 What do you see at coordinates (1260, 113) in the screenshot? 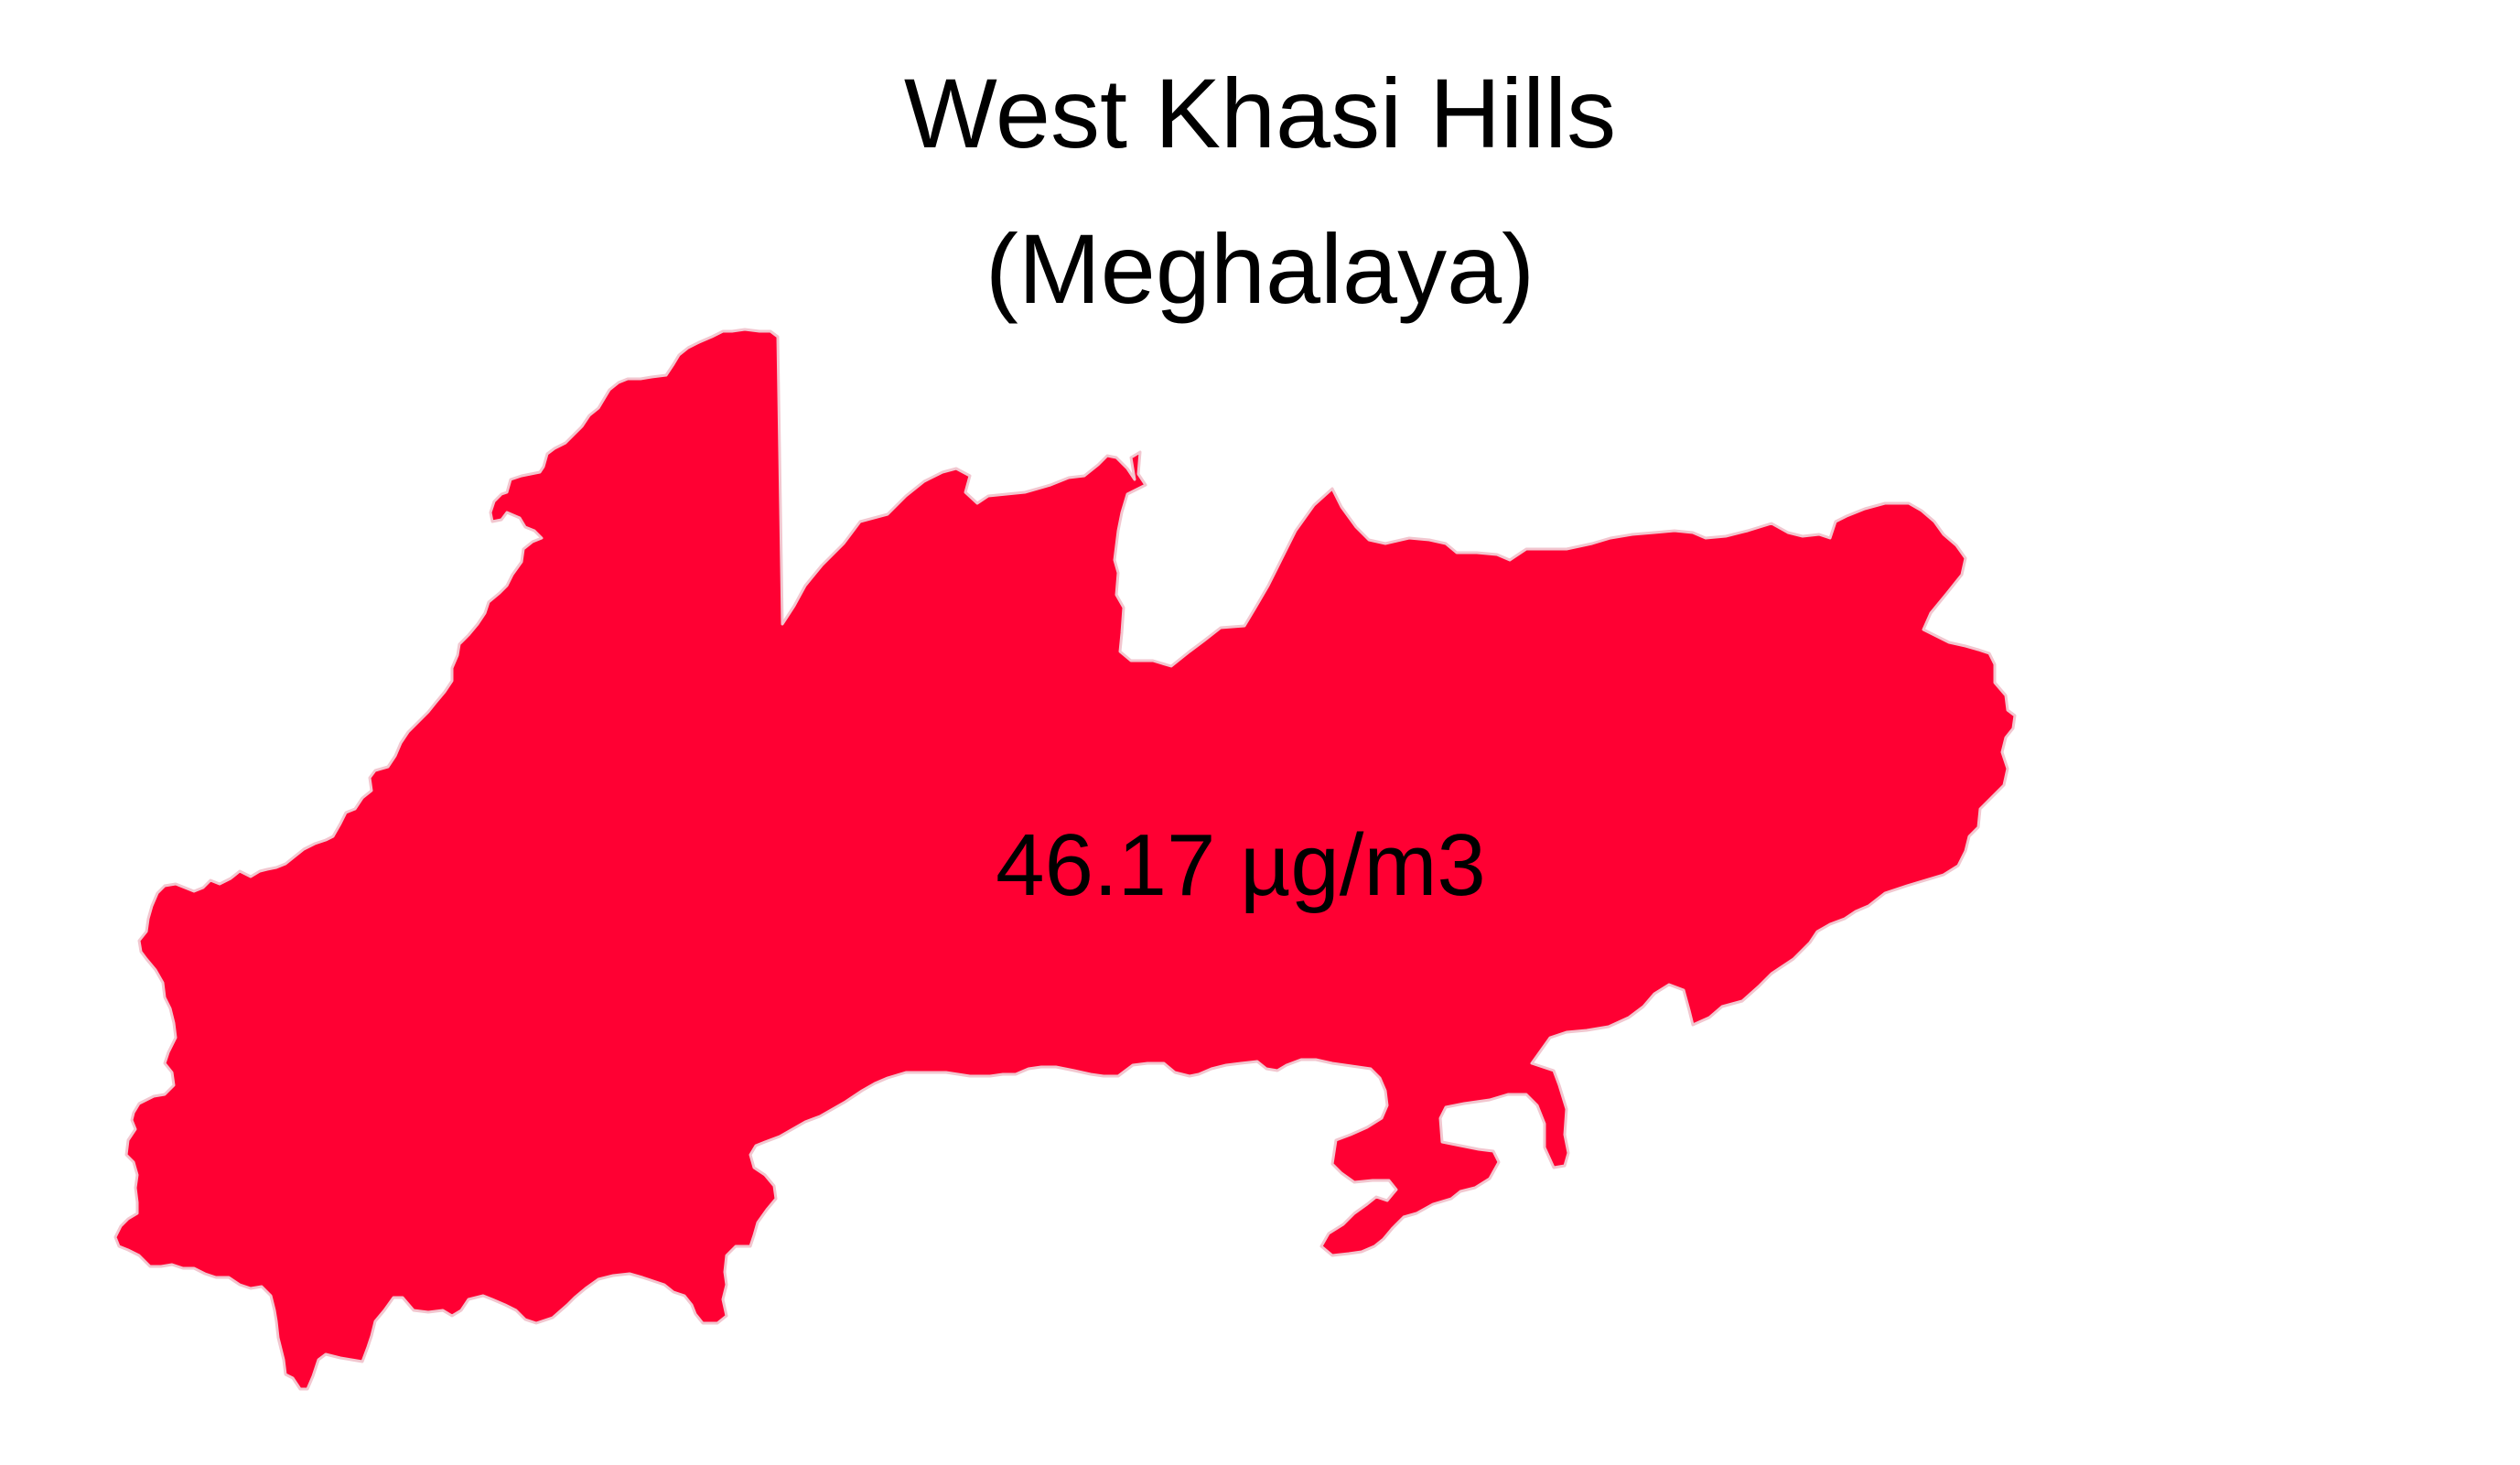
I see `map-title-line1: West Khasi Hills` at bounding box center [1260, 113].